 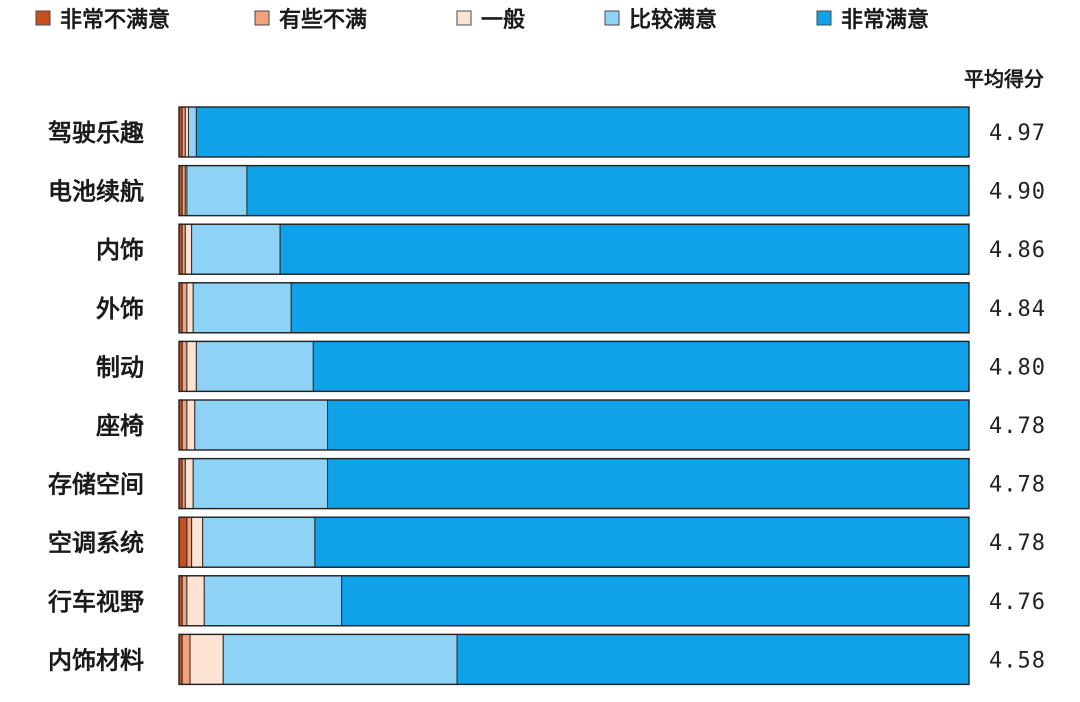 I want to click on score-label: 4.90, so click(x=1017, y=192).